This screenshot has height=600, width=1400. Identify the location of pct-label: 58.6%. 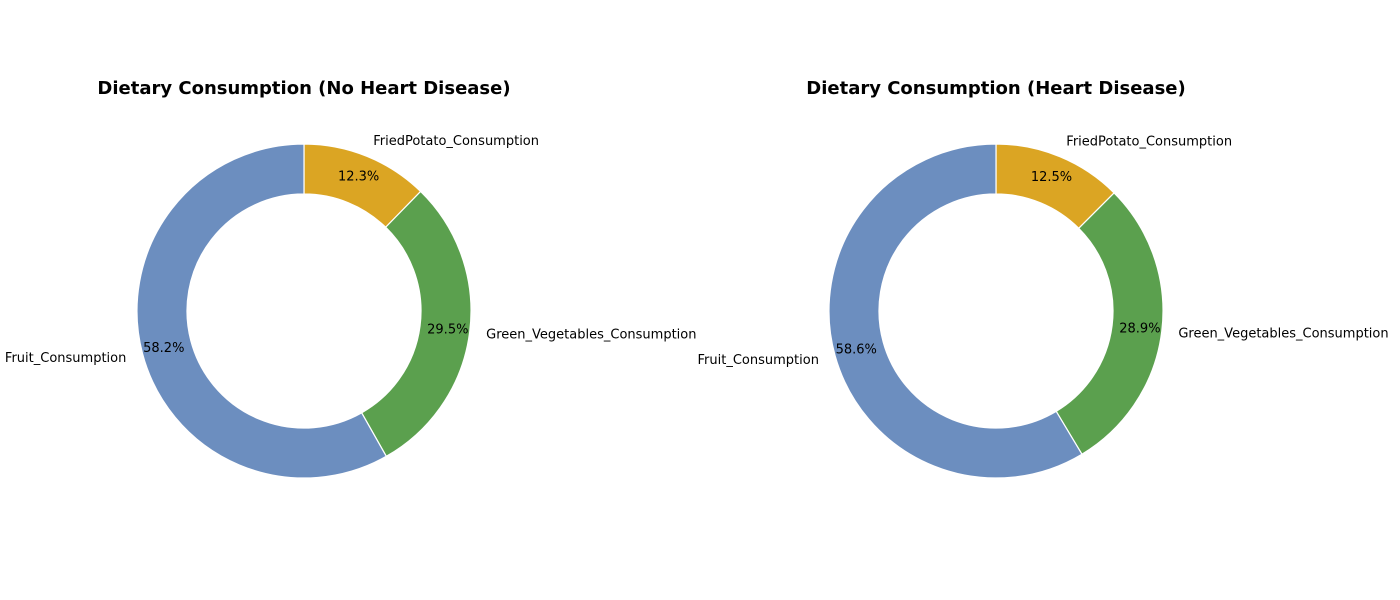
(856, 350).